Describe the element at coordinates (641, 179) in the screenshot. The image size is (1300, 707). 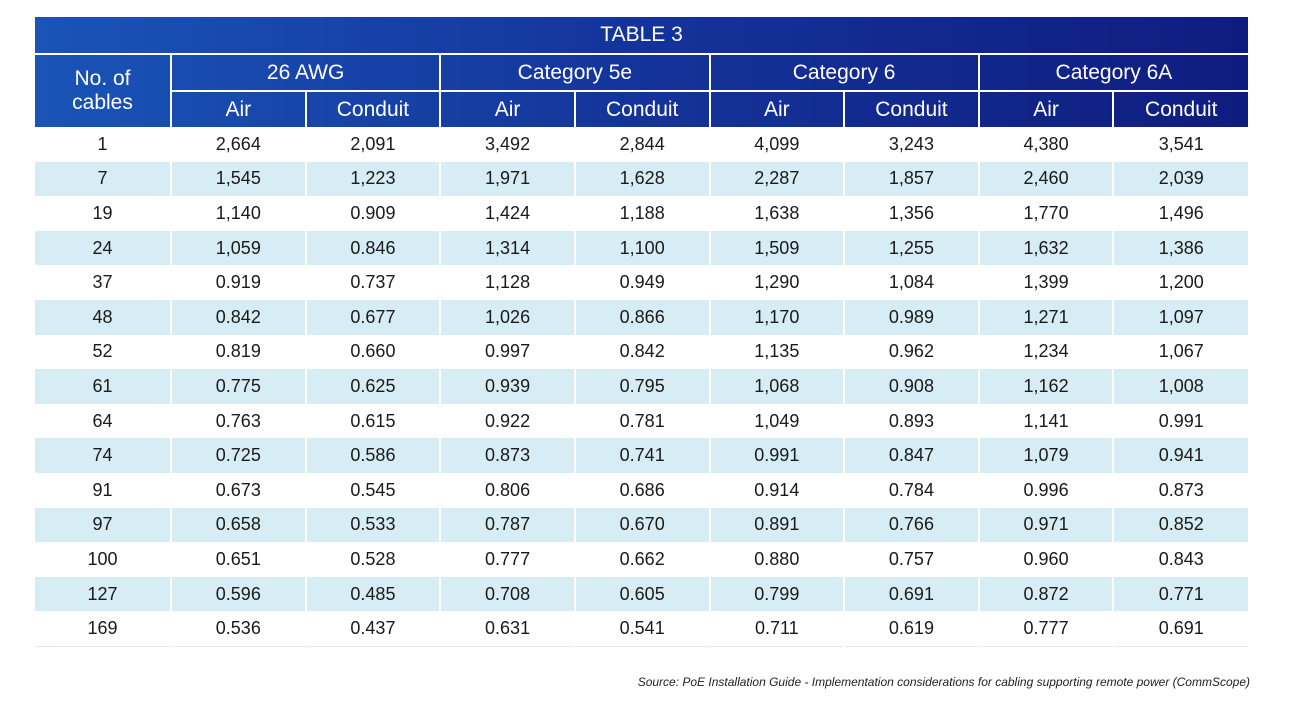
I see `value-cell: 1,628` at that location.